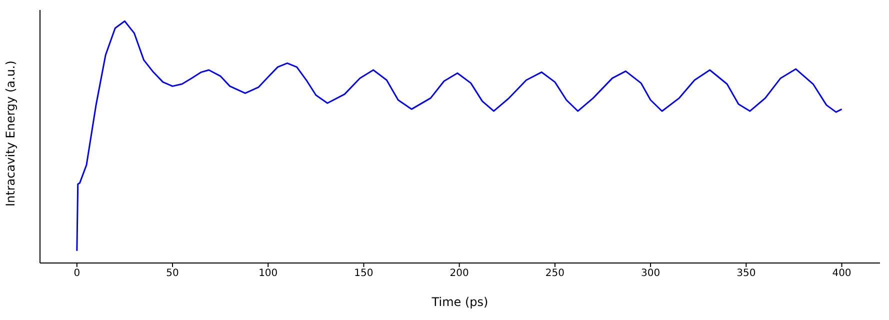 Image resolution: width=889 pixels, height=320 pixels. Describe the element at coordinates (268, 274) in the screenshot. I see `x-tick-label: 100` at that location.